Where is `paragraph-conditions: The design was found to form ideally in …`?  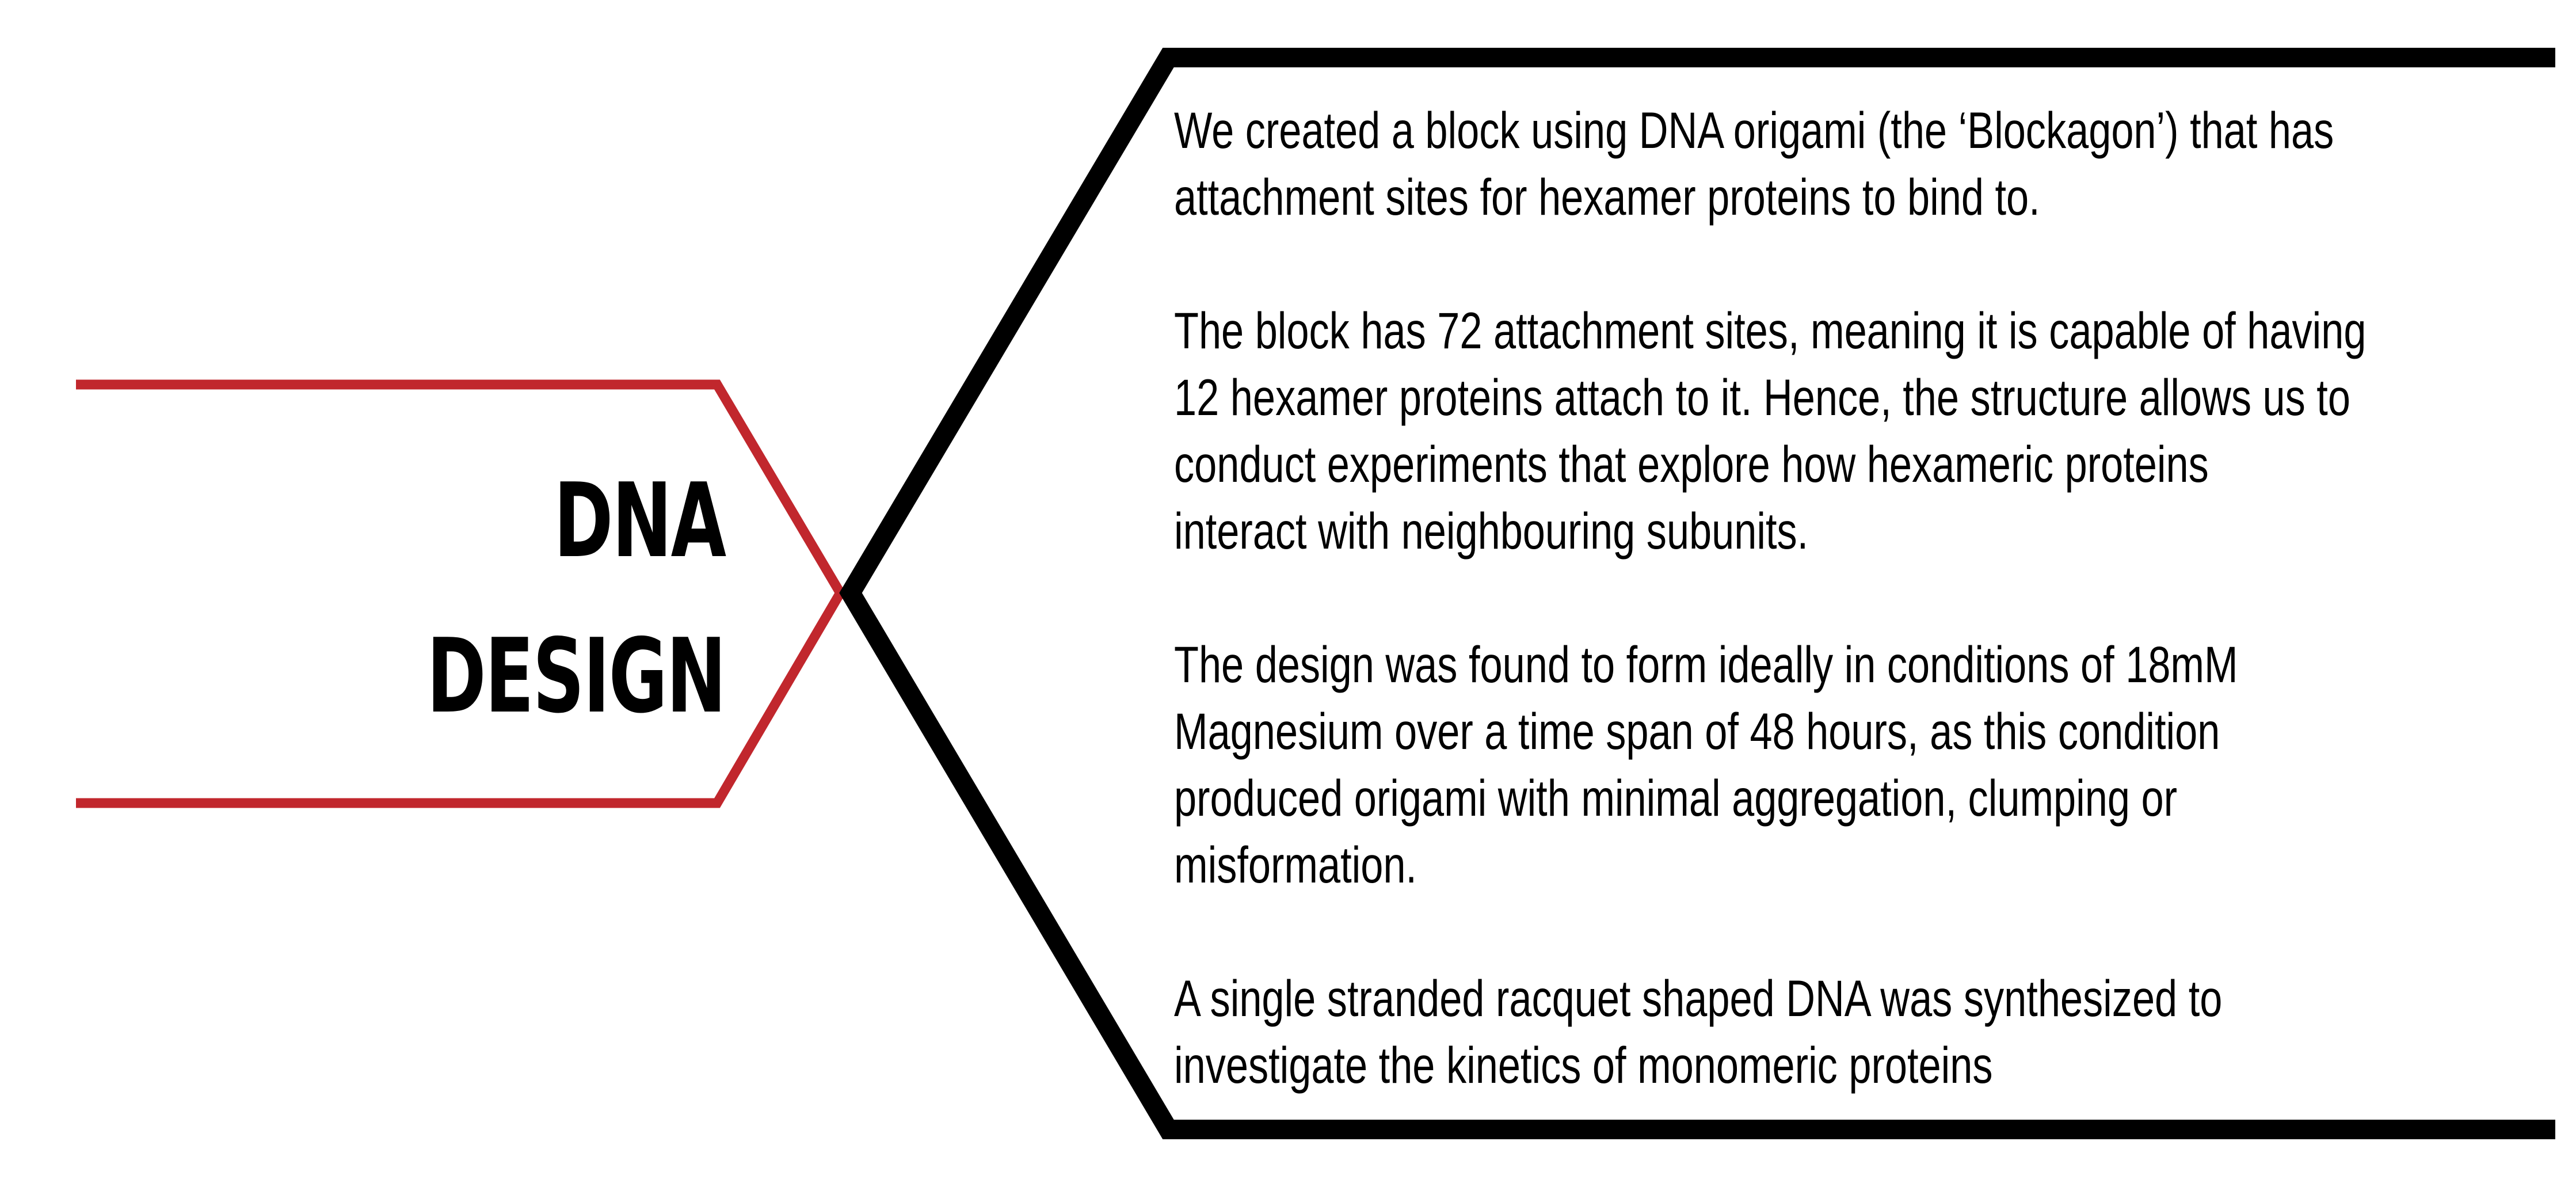
paragraph-conditions: The design was found to form ideally in … is located at coordinates (1706, 764).